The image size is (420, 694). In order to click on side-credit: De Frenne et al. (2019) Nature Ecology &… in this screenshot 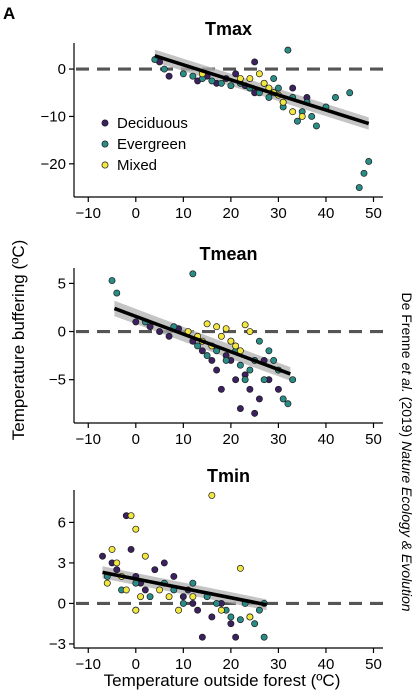, I will do `click(407, 451)`.